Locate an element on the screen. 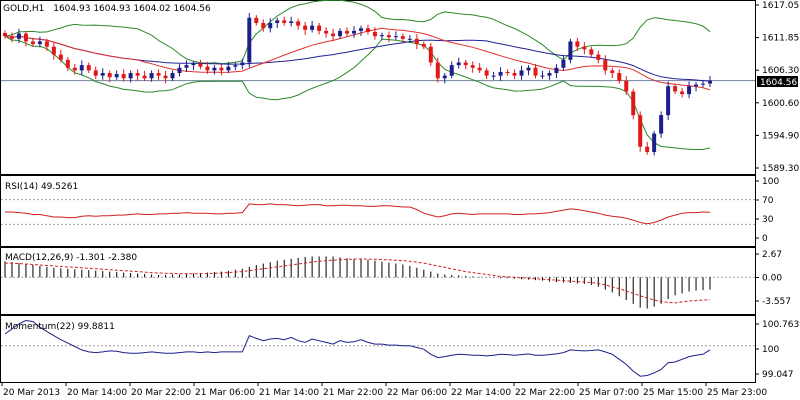  price-y-tick: 1611.85 is located at coordinates (780, 39).